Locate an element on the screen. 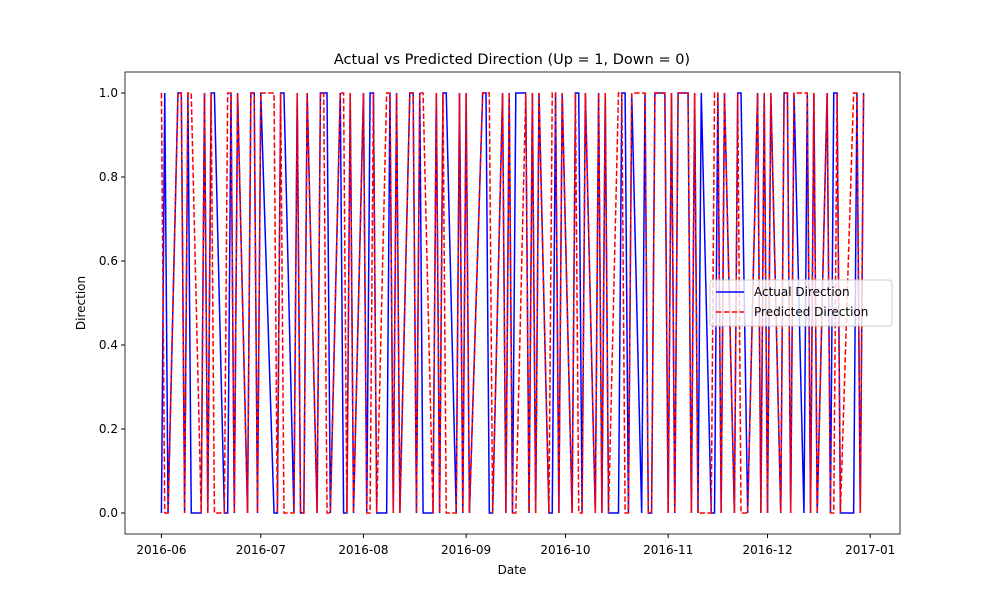  legend-box is located at coordinates (801, 303).